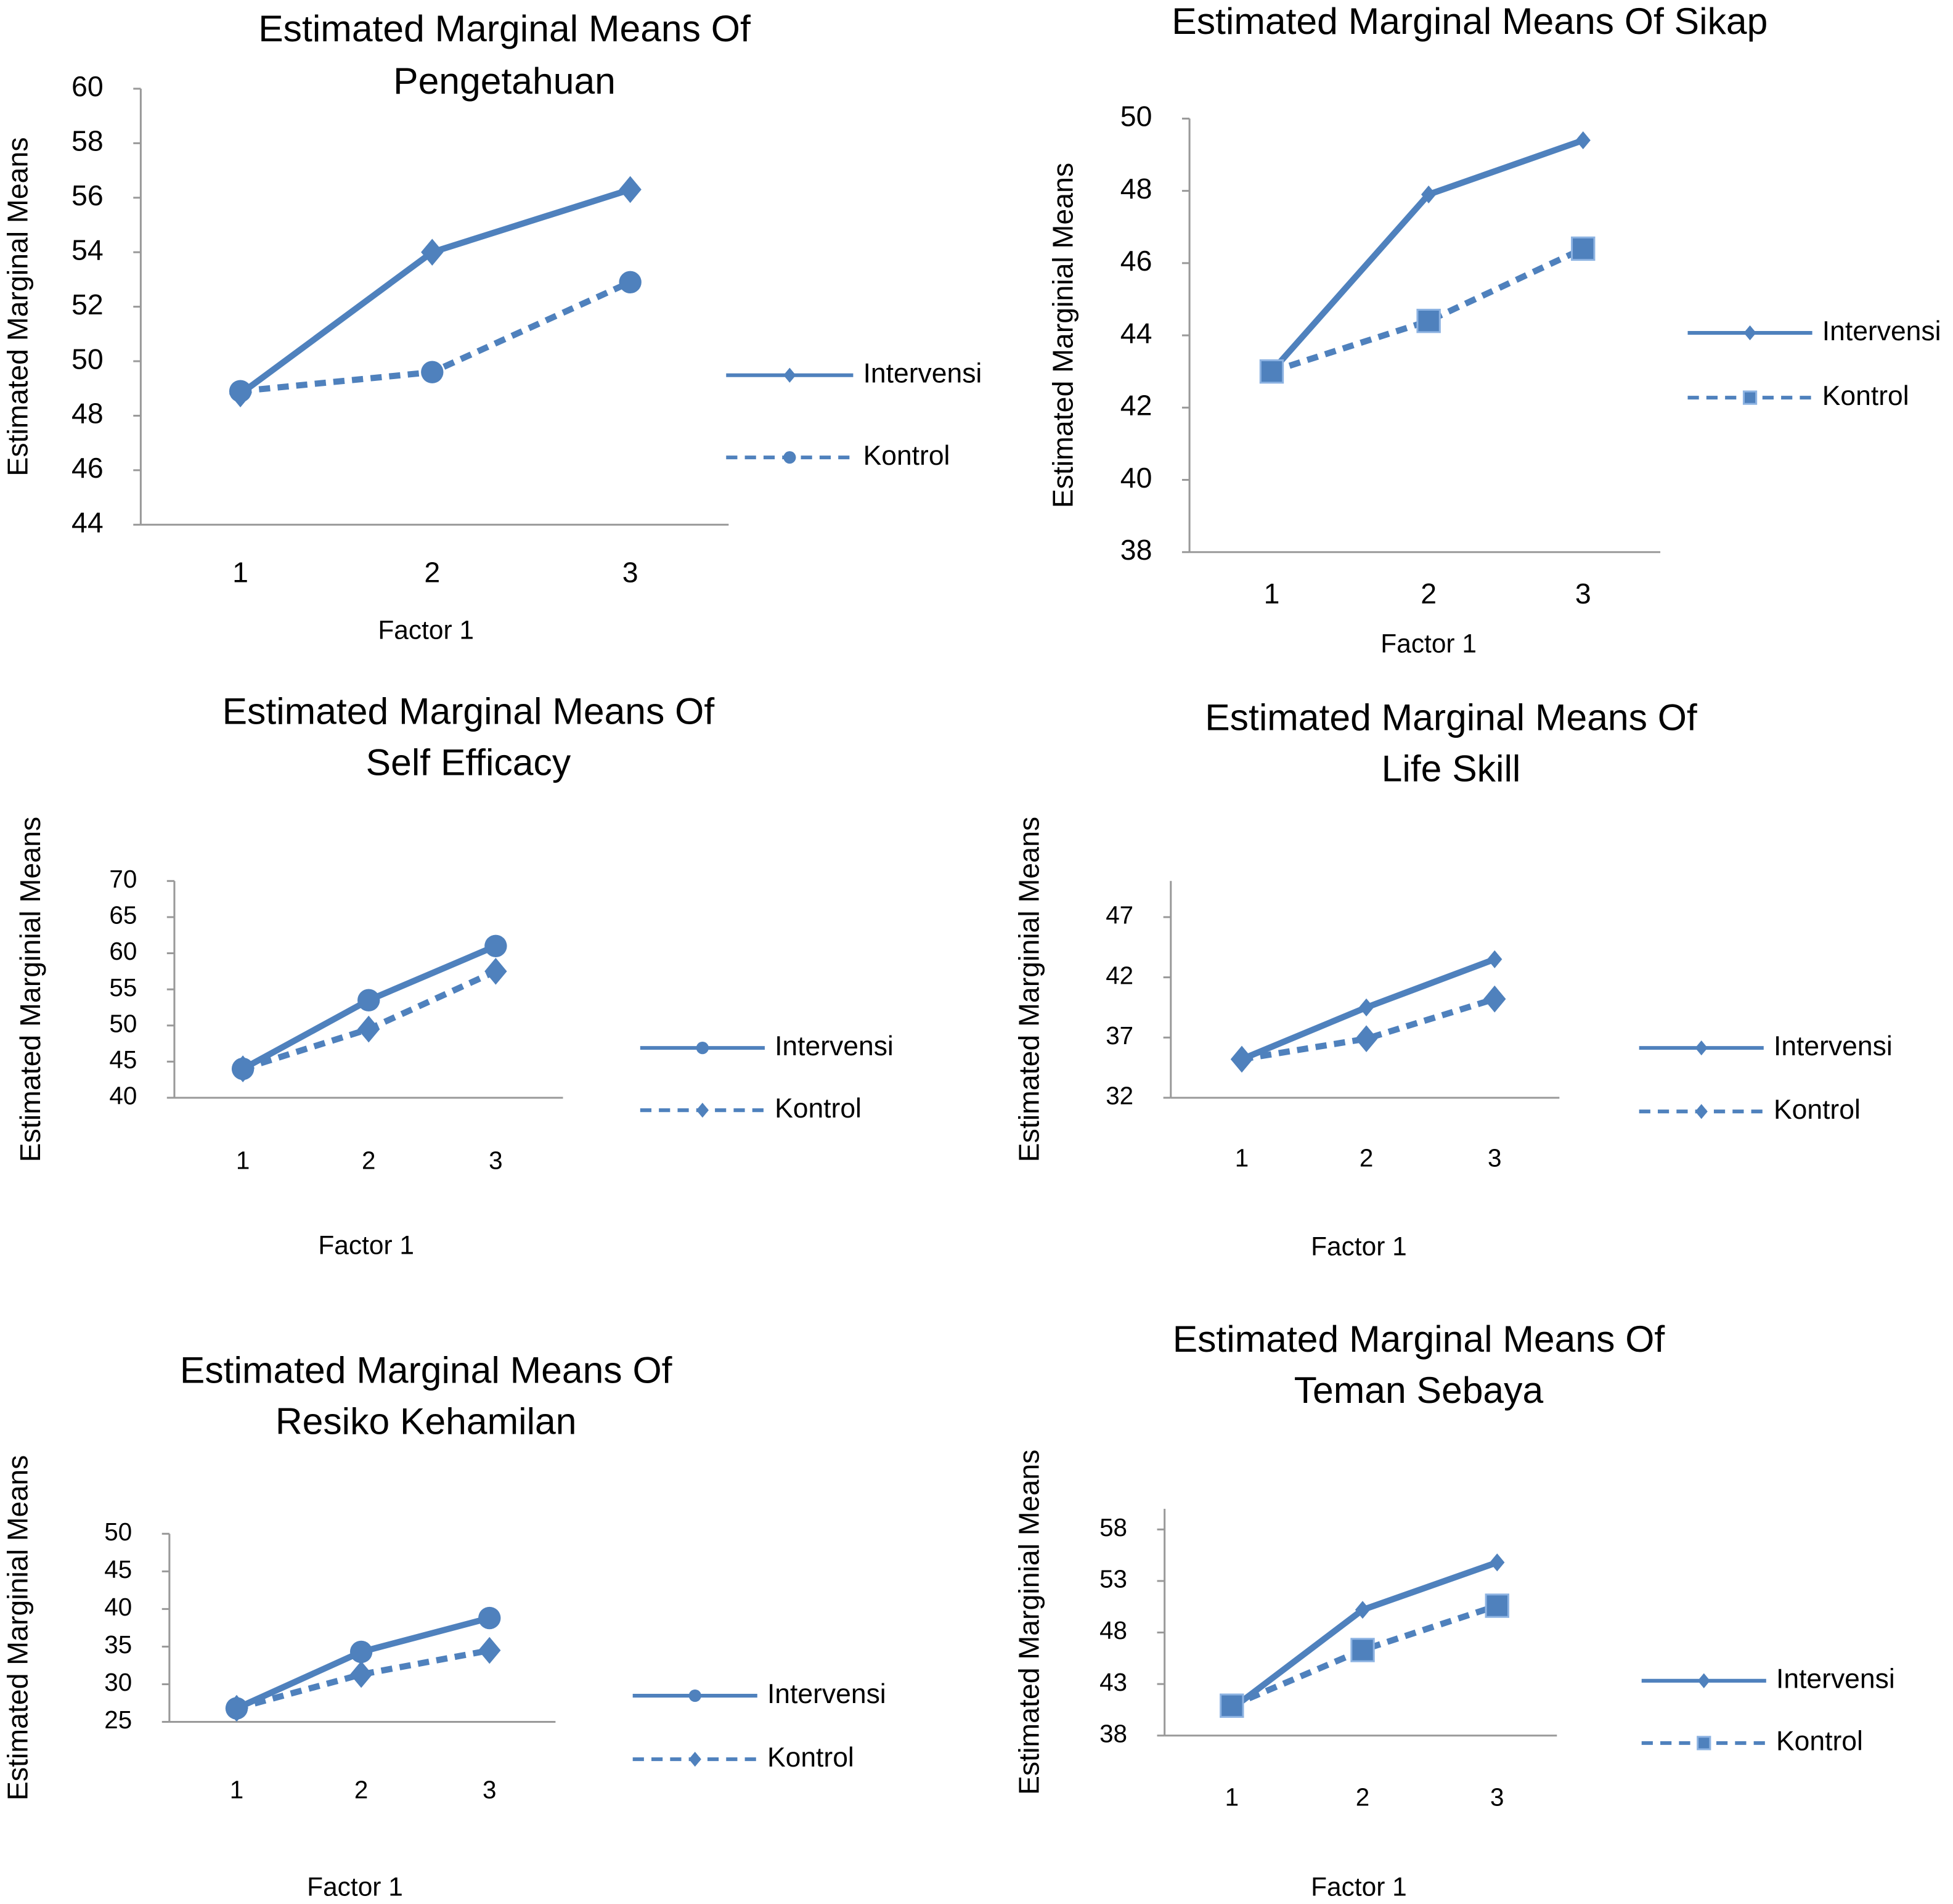 The image size is (1953, 1904). Describe the element at coordinates (468, 762) in the screenshot. I see `chart-title: Self Efficacy` at that location.